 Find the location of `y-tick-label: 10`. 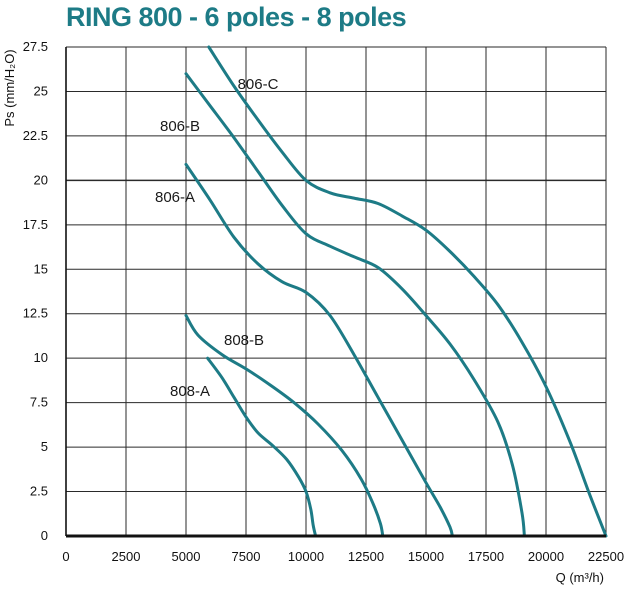

y-tick-label: 10 is located at coordinates (41, 357).